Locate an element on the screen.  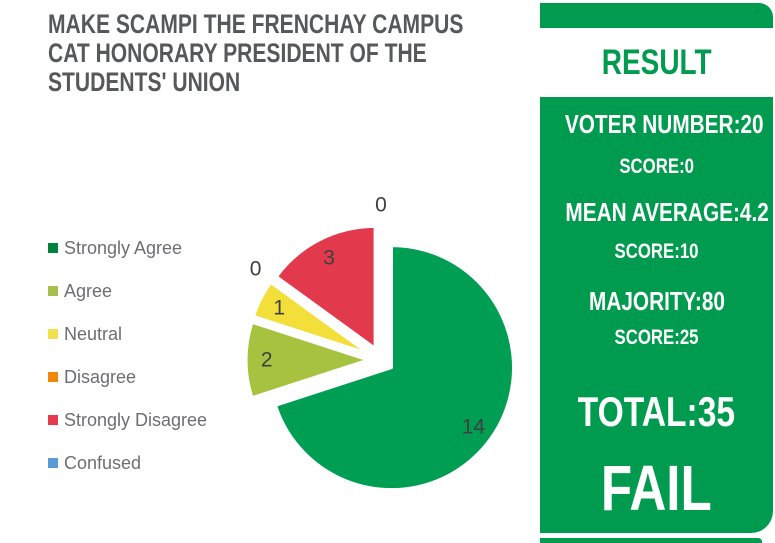
legend-swatch-disagree is located at coordinates (53, 377).